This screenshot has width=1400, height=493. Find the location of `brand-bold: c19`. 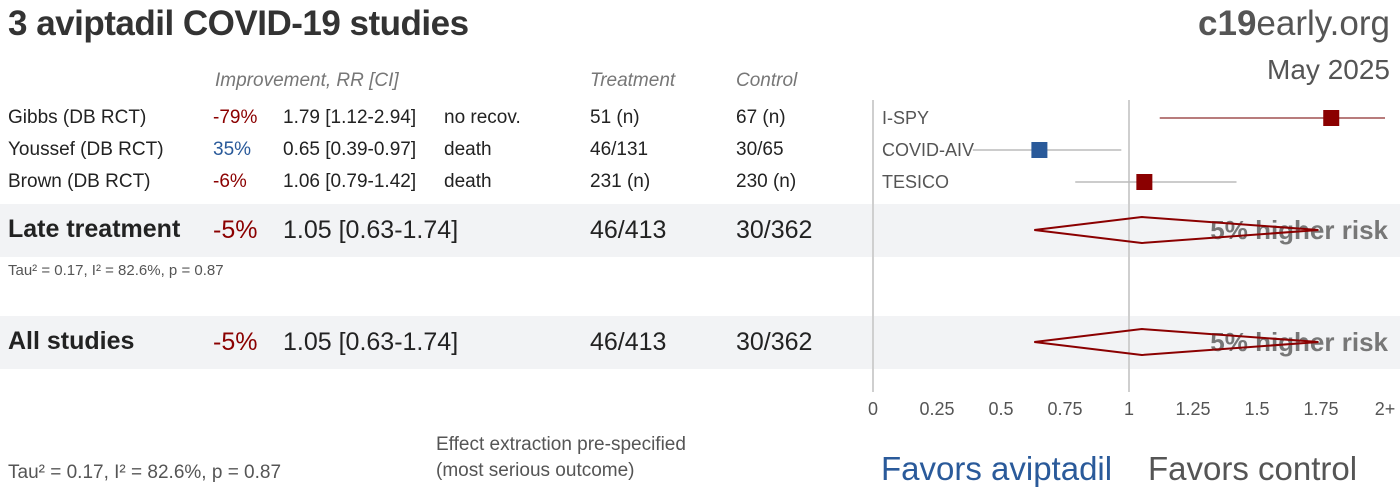

brand-bold: c19 is located at coordinates (1227, 23).